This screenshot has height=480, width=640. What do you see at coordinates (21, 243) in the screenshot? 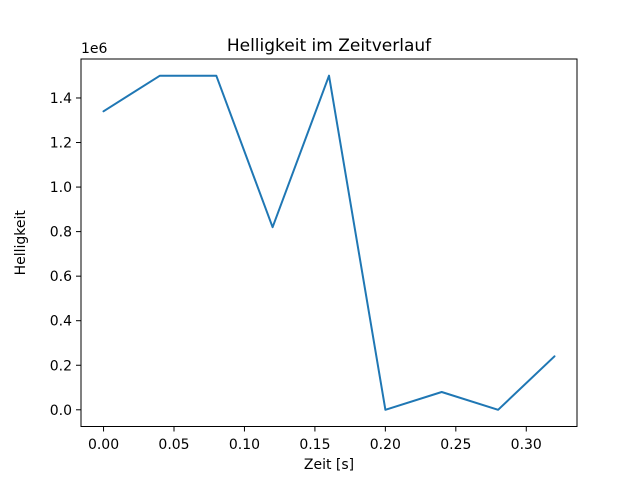
I see `y-axis-label: Helligkeit` at bounding box center [21, 243].